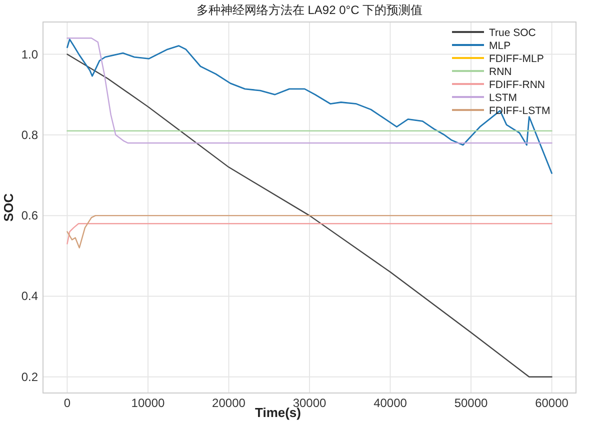  I want to click on x-tick-label: 10000, so click(148, 403).